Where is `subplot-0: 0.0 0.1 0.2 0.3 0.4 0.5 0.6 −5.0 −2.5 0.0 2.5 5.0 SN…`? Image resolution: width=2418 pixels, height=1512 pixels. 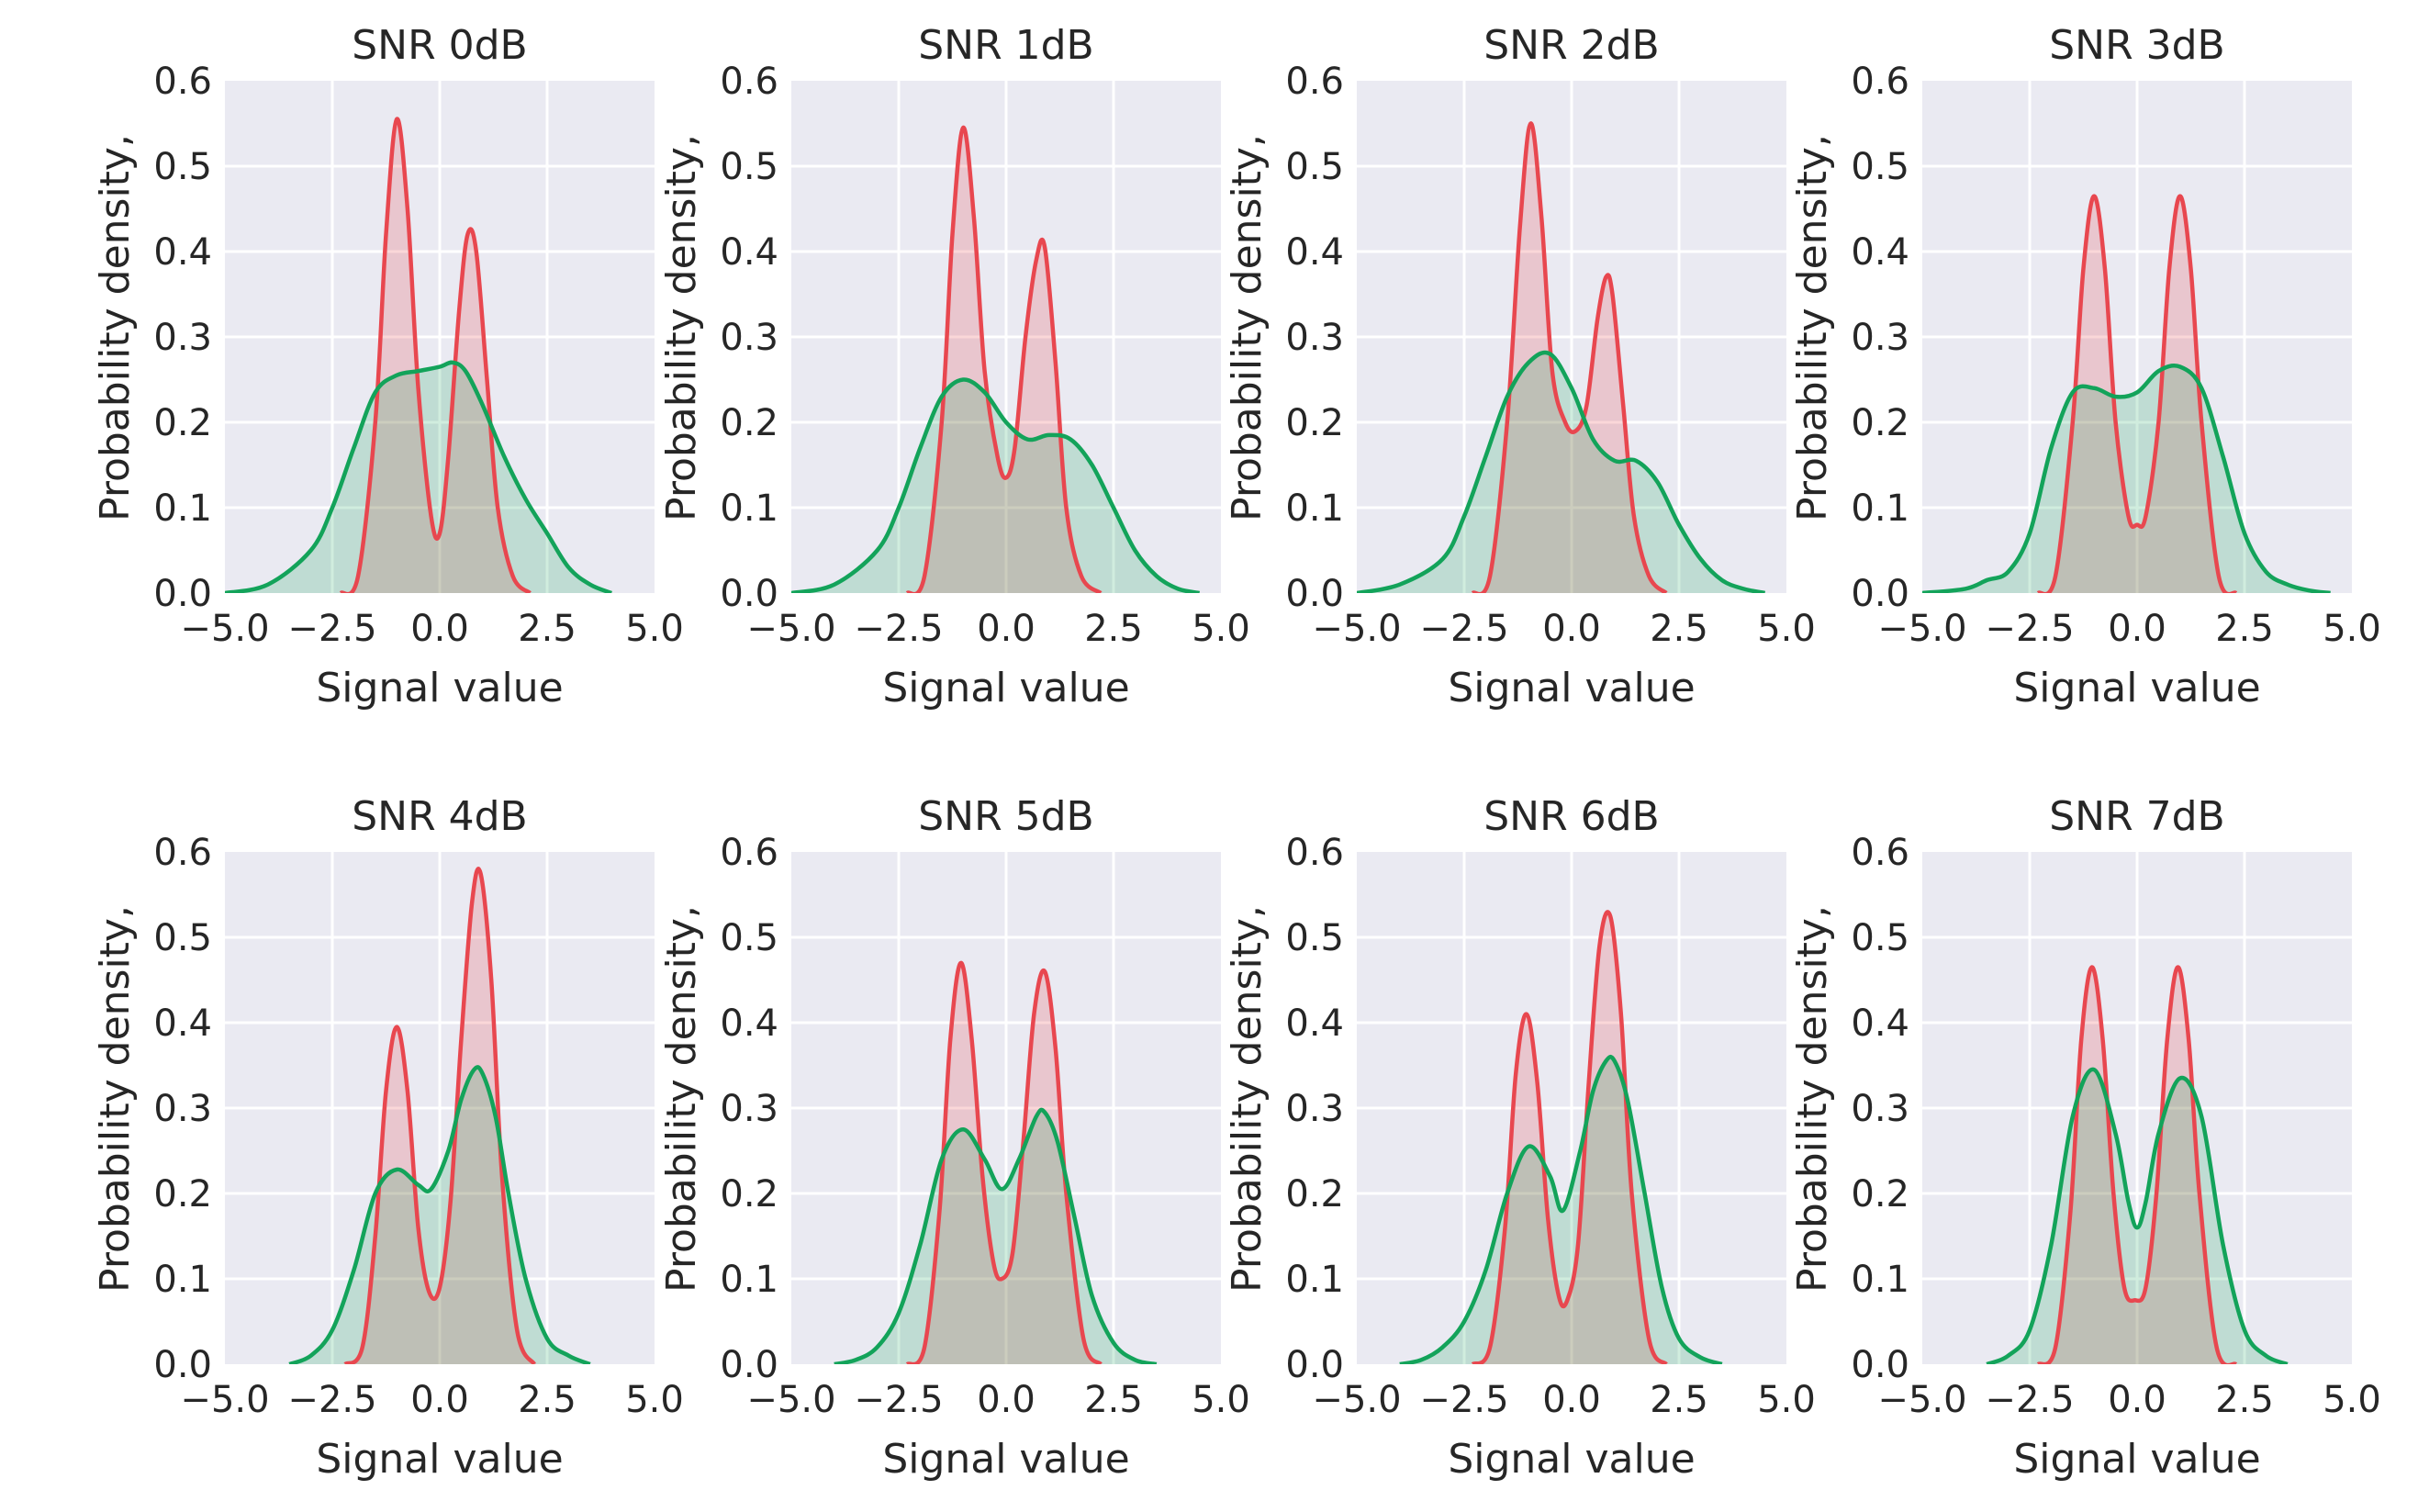 subplot-0: 0.0 0.1 0.2 0.3 0.4 0.5 0.6 −5.0 −2.5 0.0 2.5 5.0 SN… is located at coordinates (388, 366).